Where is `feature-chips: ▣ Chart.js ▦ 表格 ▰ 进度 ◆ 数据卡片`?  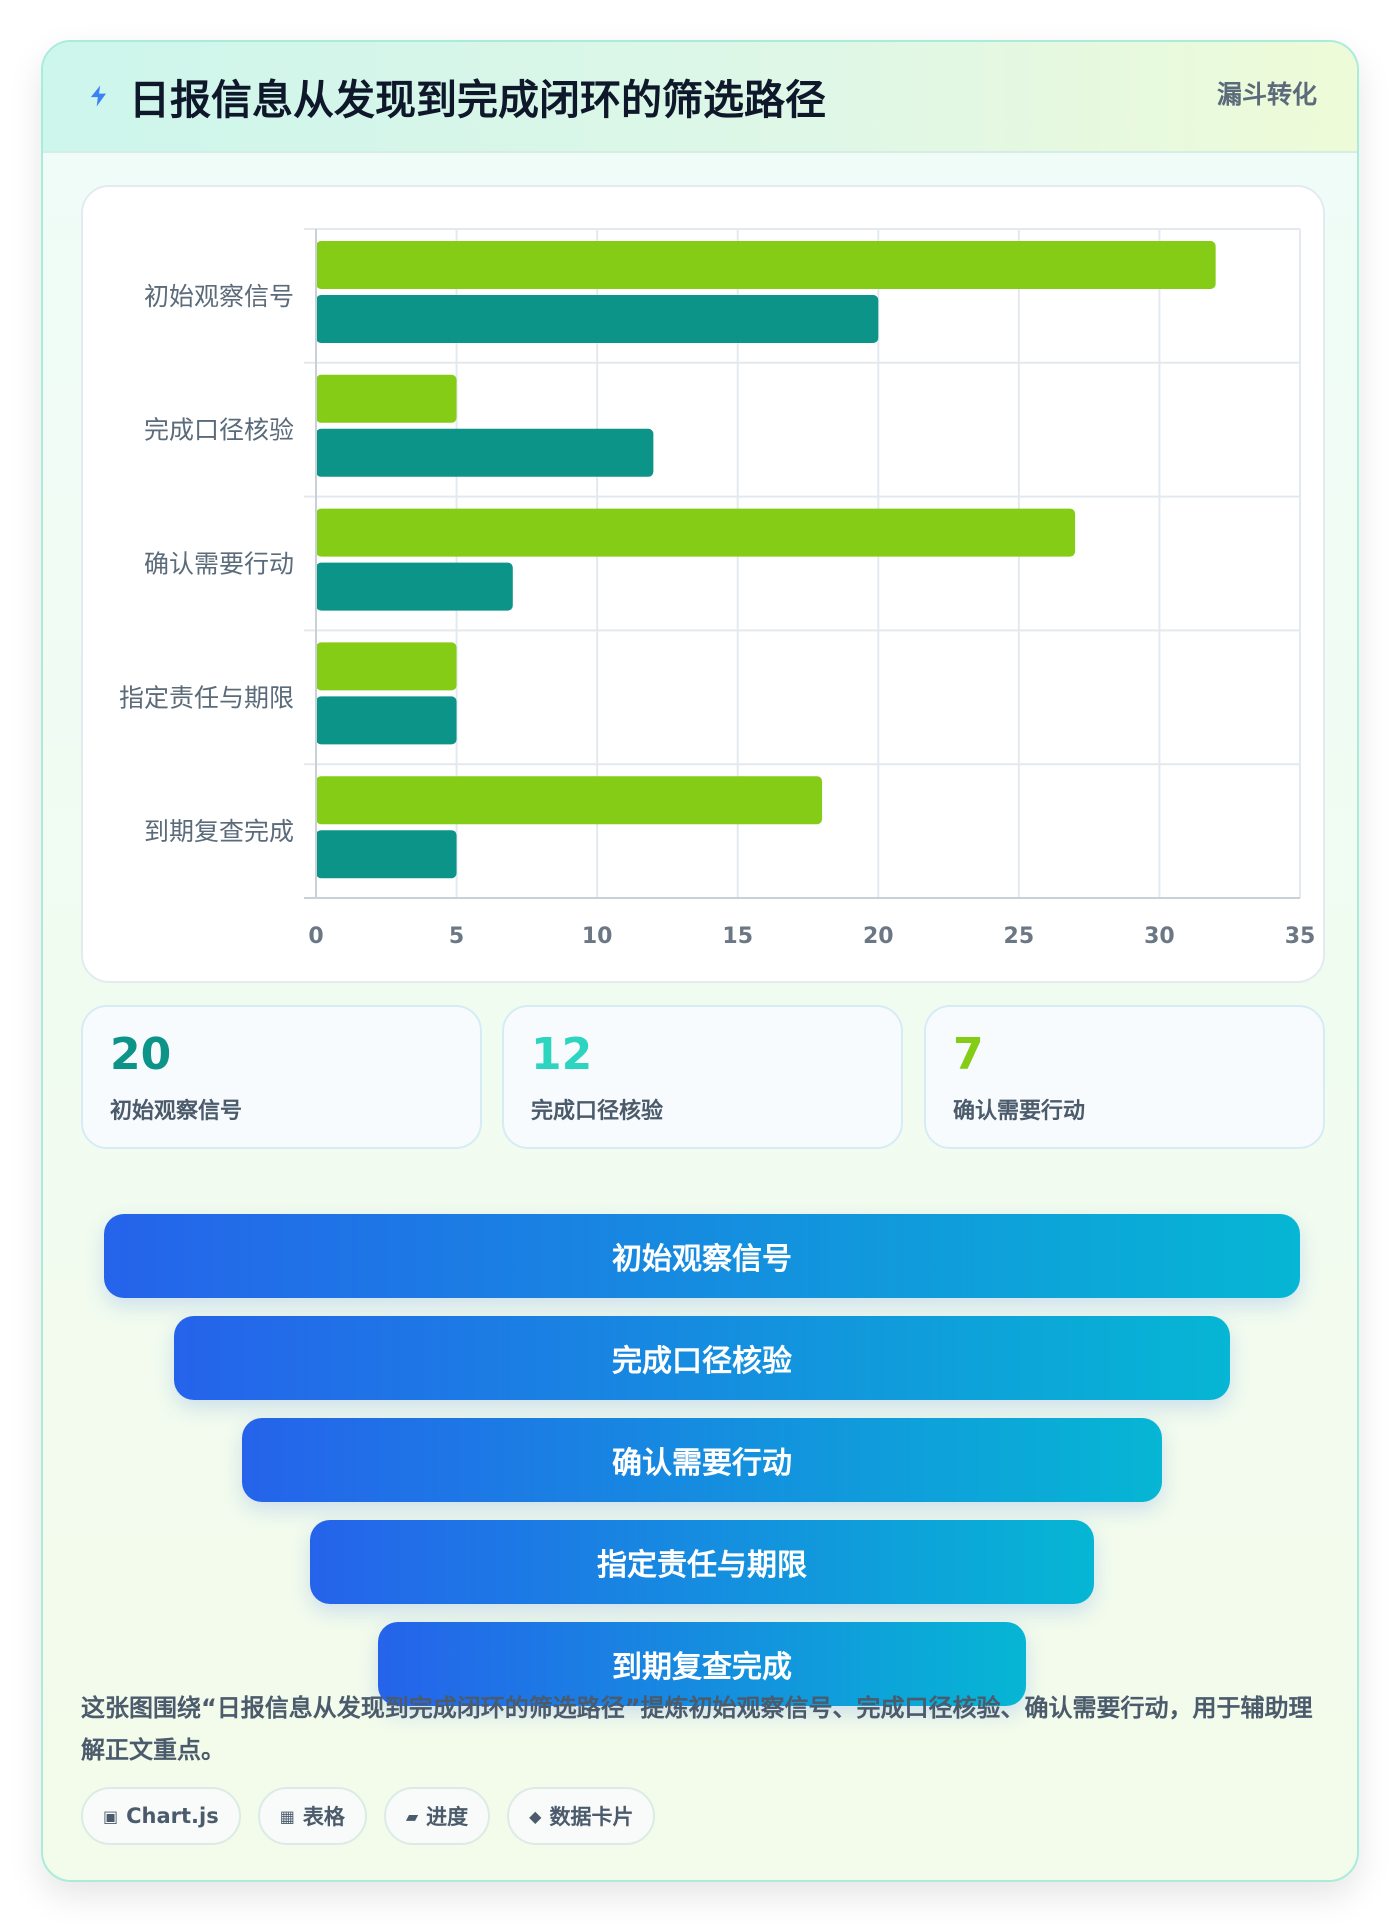 feature-chips: ▣ Chart.js ▦ 表格 ▰ 进度 ◆ 数据卡片 is located at coordinates (368, 1816).